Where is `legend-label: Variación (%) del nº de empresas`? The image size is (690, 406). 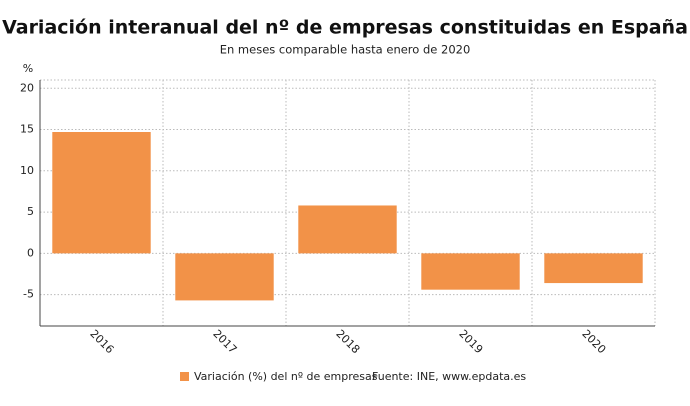
legend-label: Variación (%) del nº de empresas is located at coordinates (286, 376).